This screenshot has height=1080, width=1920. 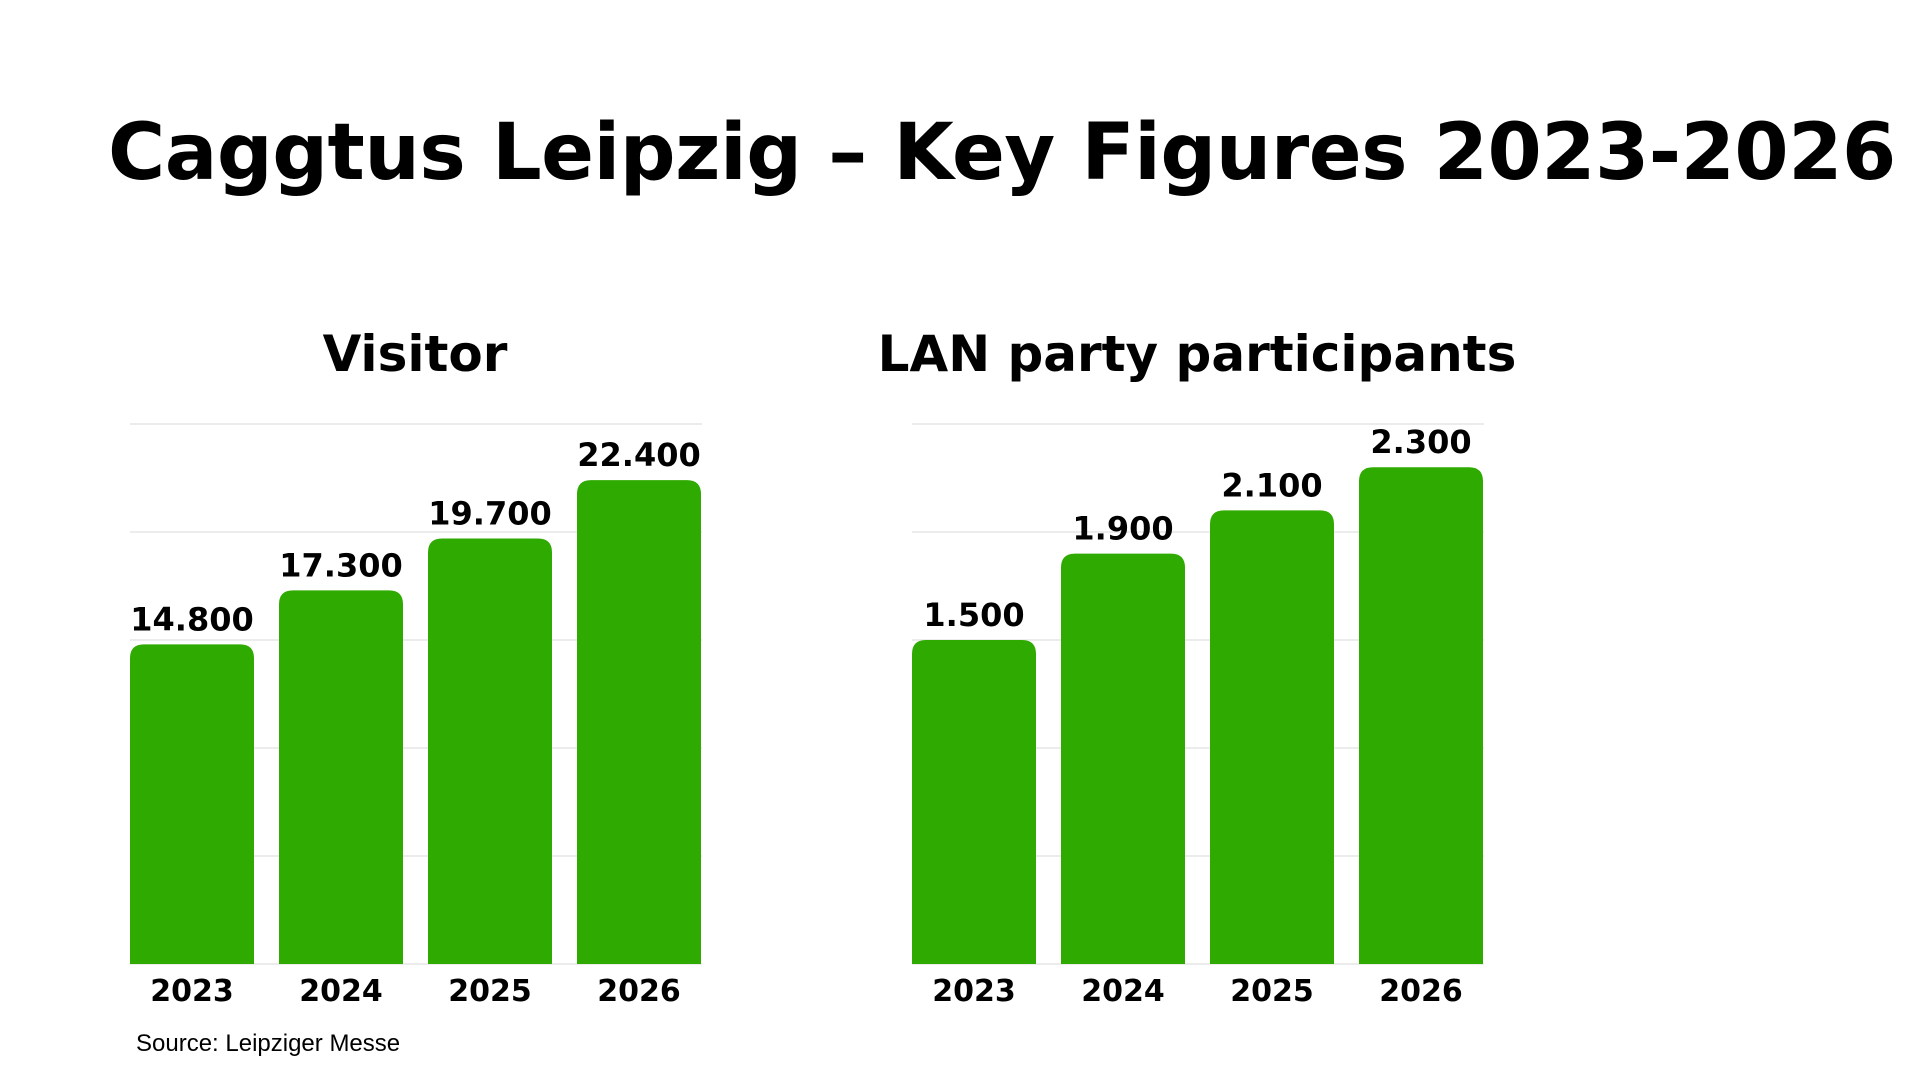 I want to click on value-label: 1.900, so click(x=1122, y=529).